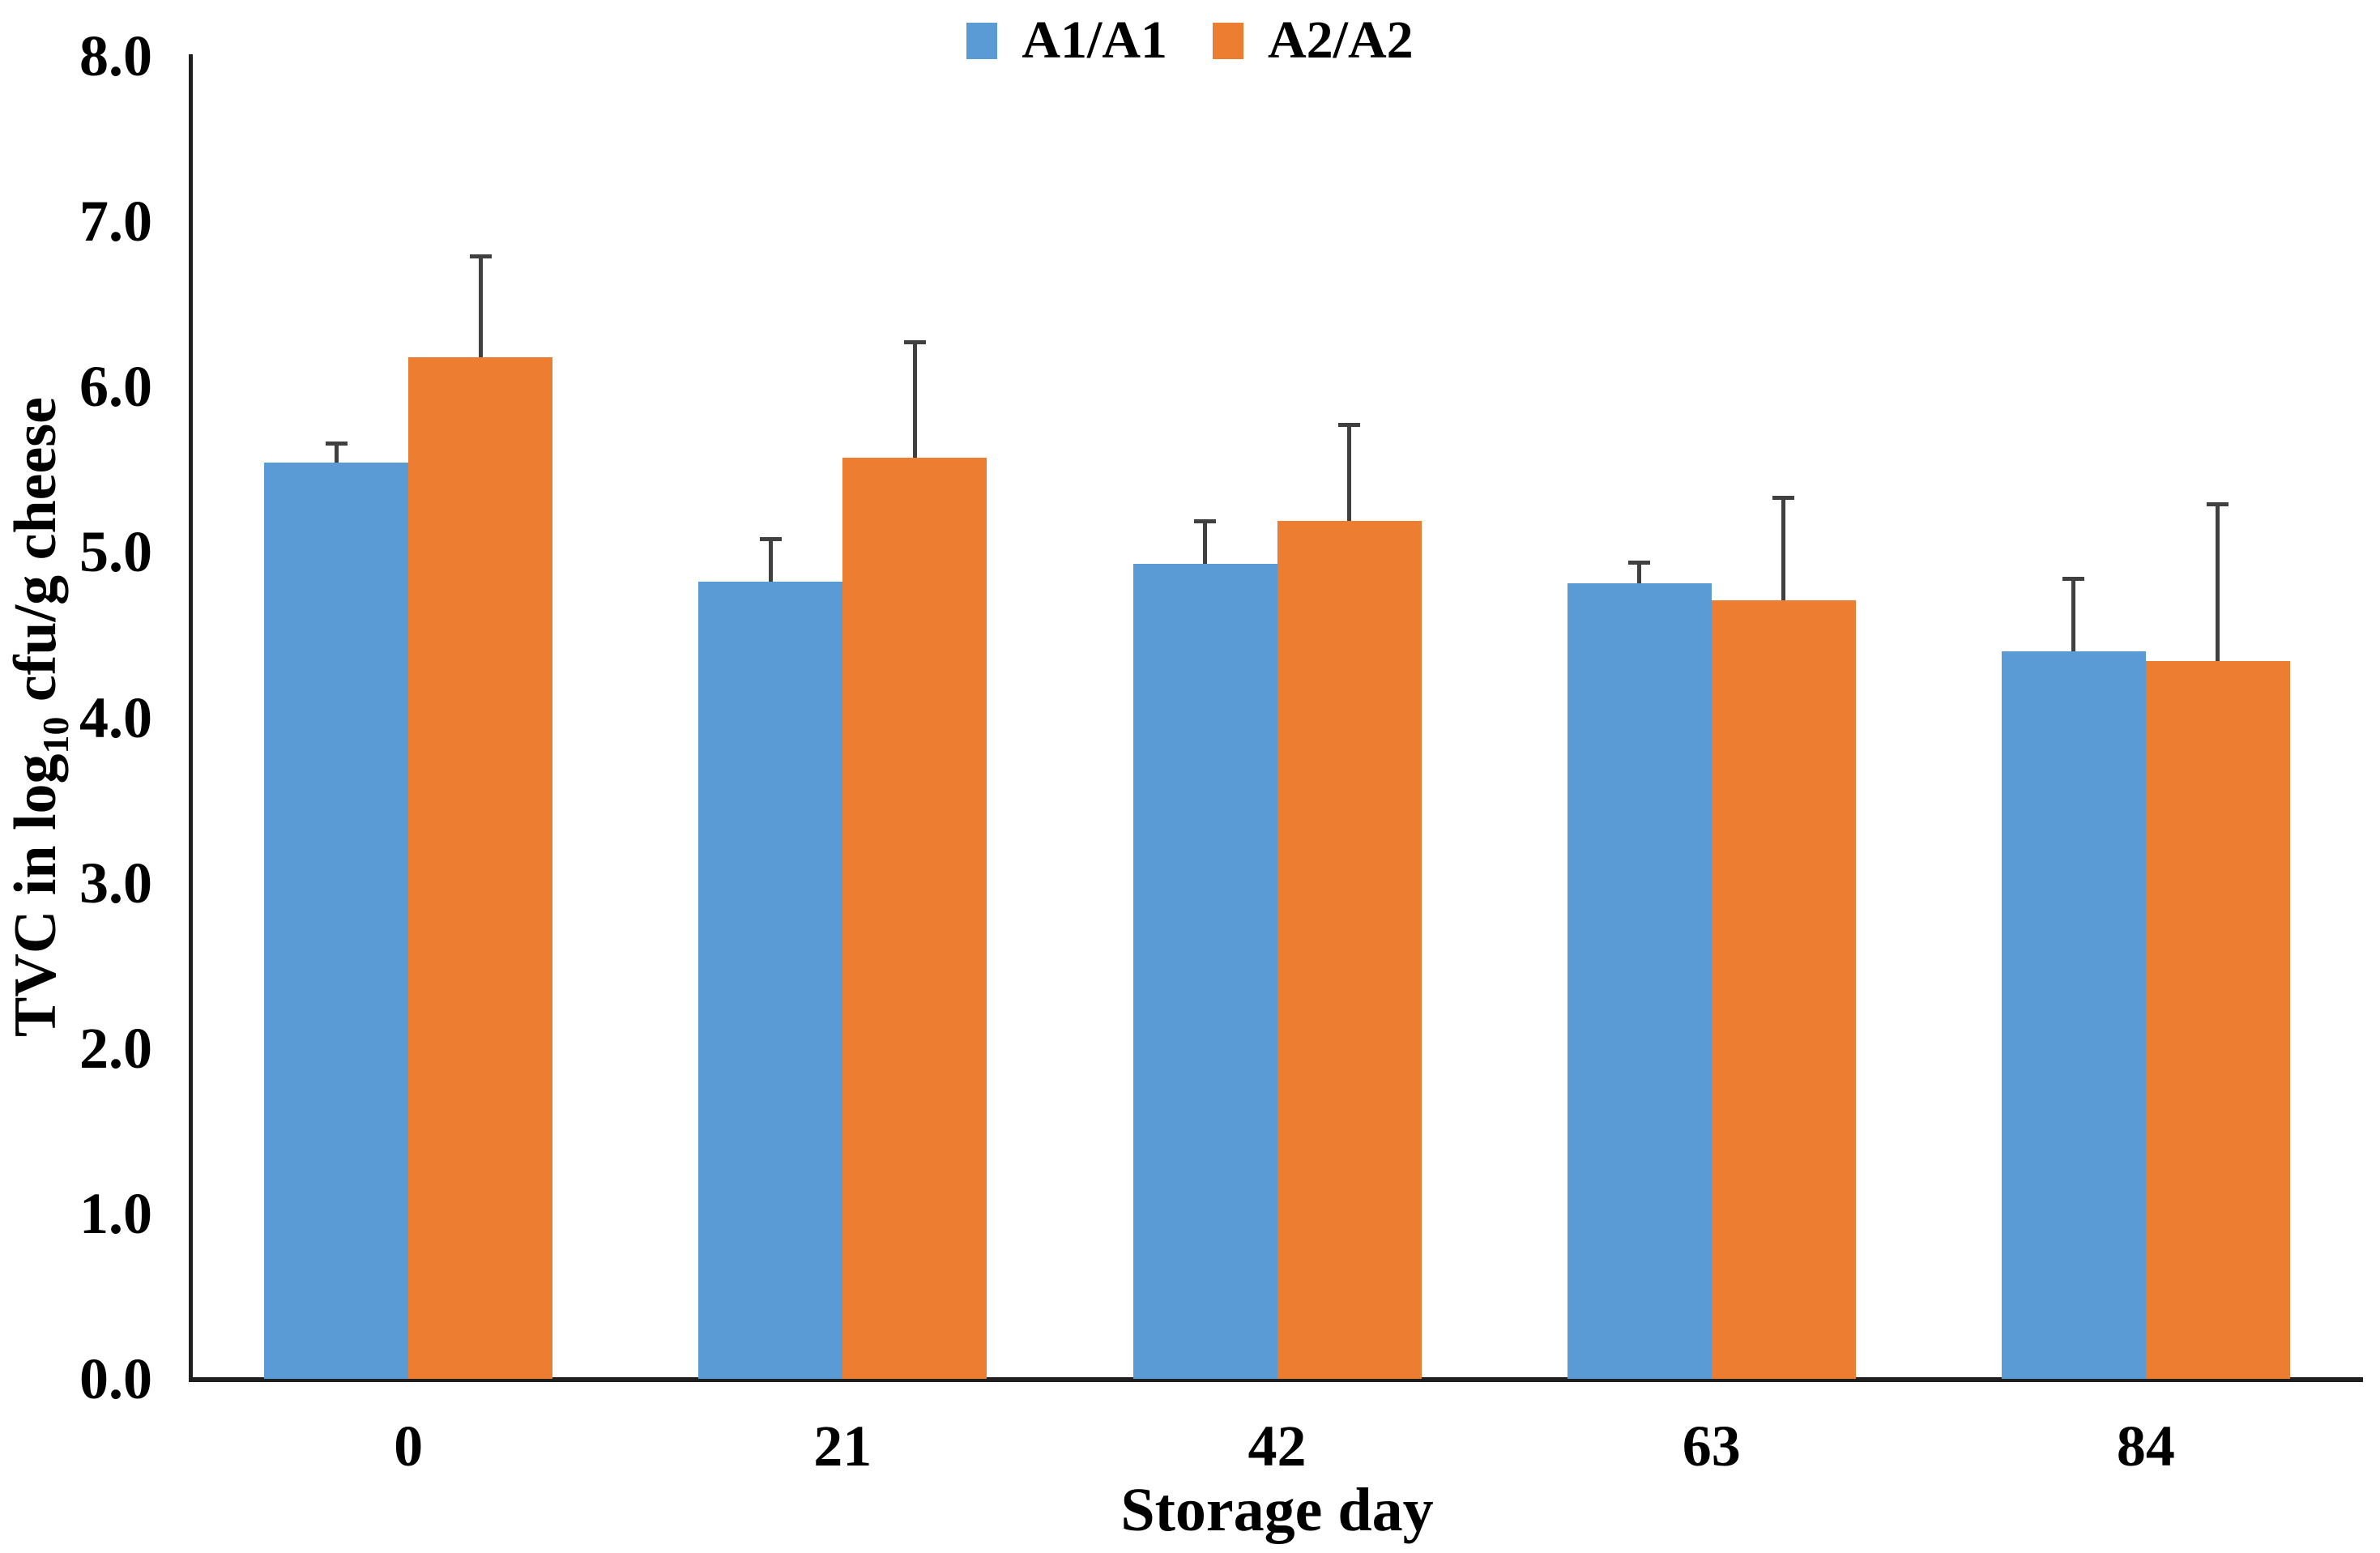 The width and height of the screenshot is (2380, 1553). I want to click on legend-swatch-a1a1, so click(982, 40).